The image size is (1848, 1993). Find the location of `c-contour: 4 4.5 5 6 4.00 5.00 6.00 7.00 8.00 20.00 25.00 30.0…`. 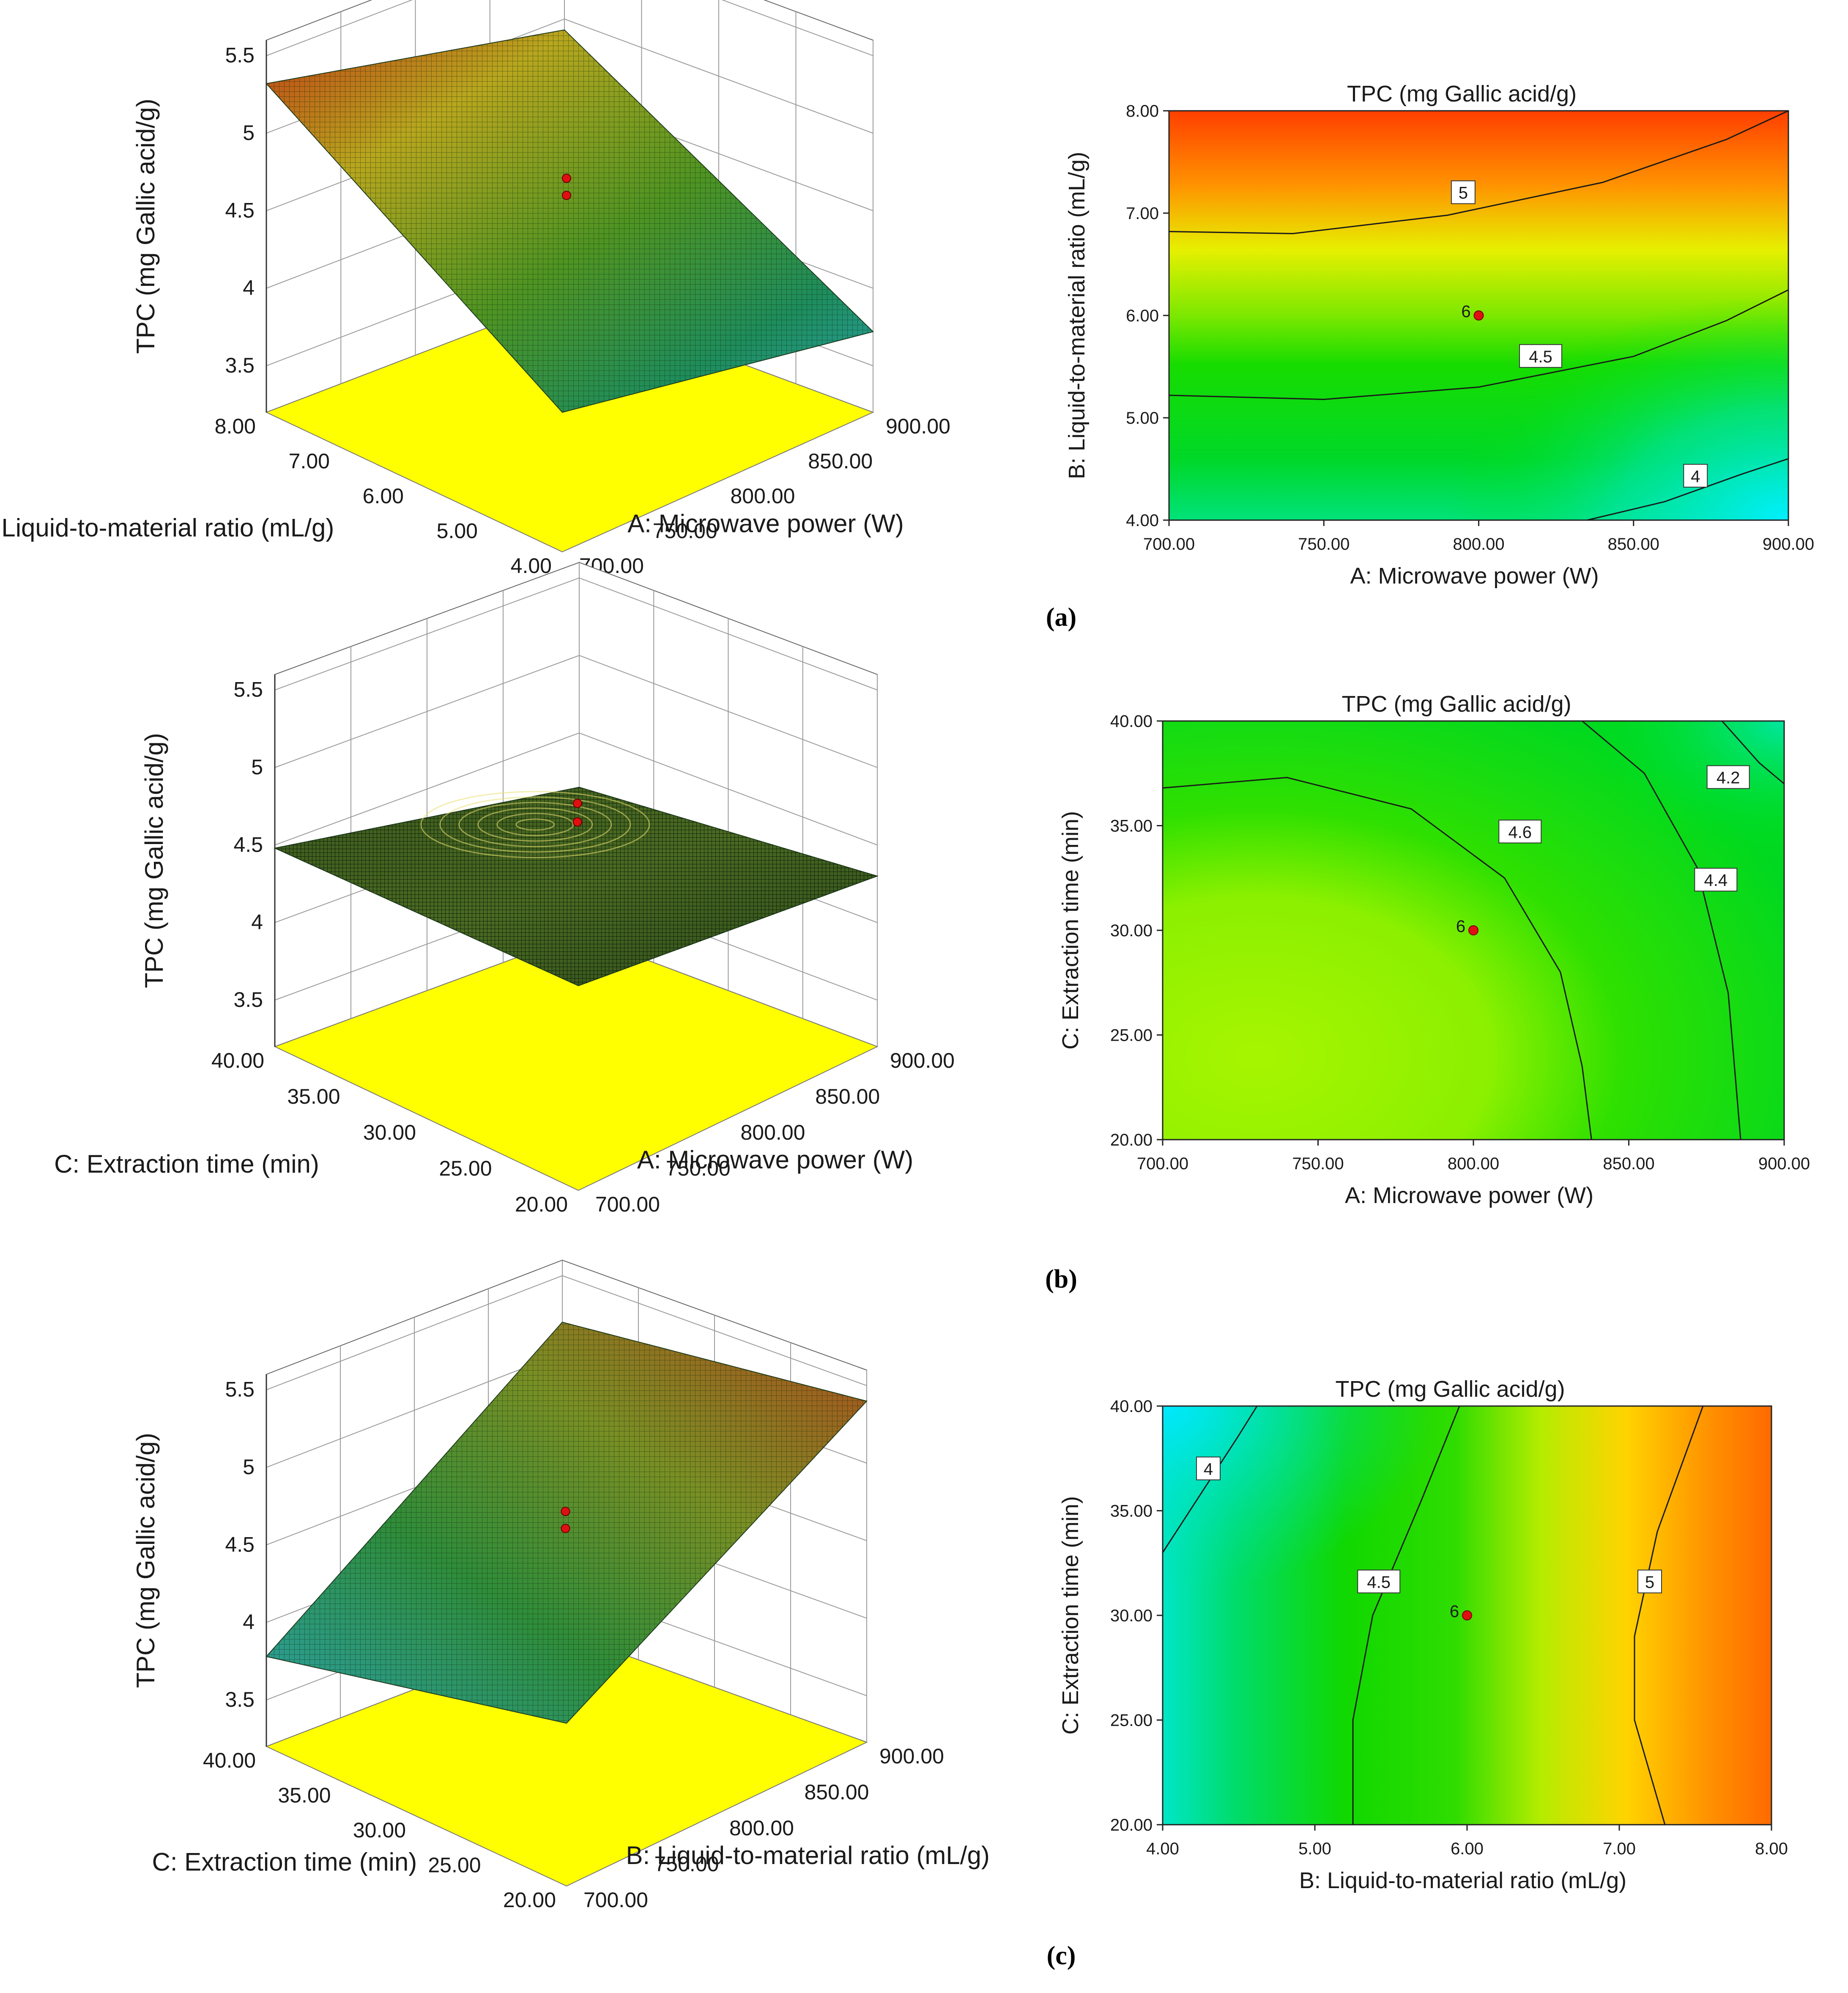

c-contour: 4 4.5 5 6 4.00 5.00 6.00 7.00 8.00 20.00 25.00 30.0… is located at coordinates (1423, 1634).